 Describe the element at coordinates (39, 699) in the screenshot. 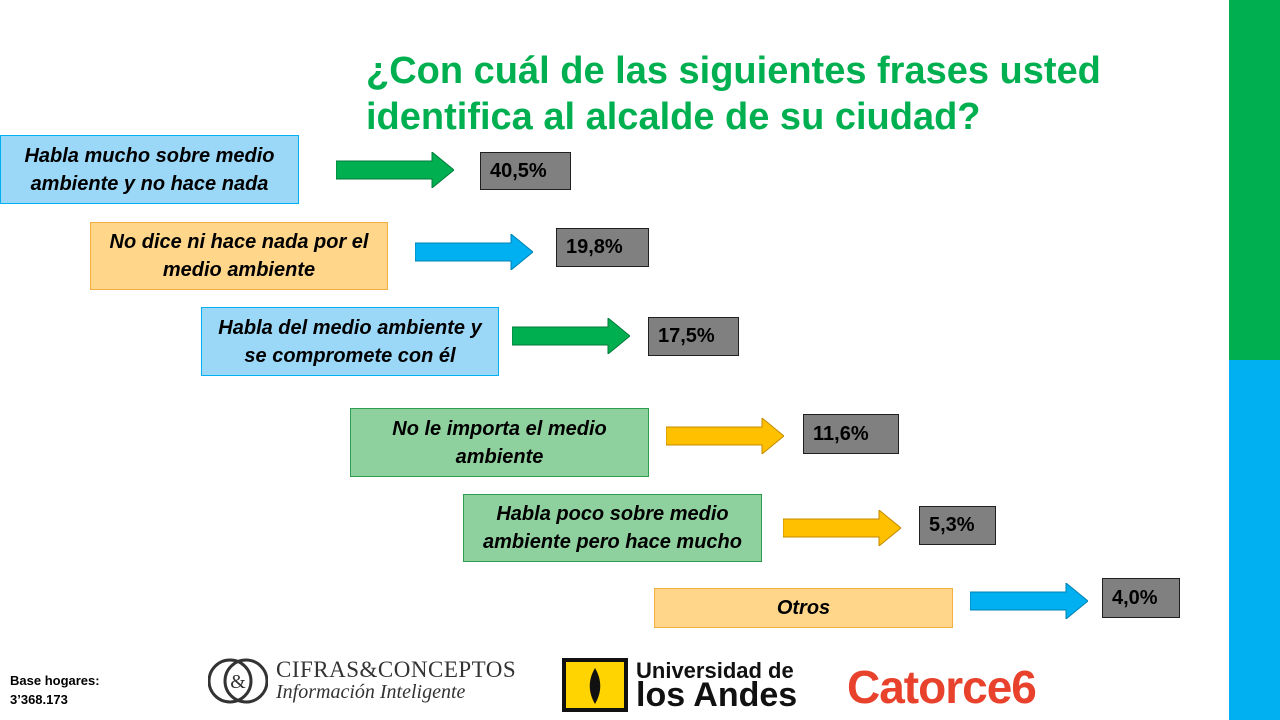

I see `base-value: 3’368.173` at that location.